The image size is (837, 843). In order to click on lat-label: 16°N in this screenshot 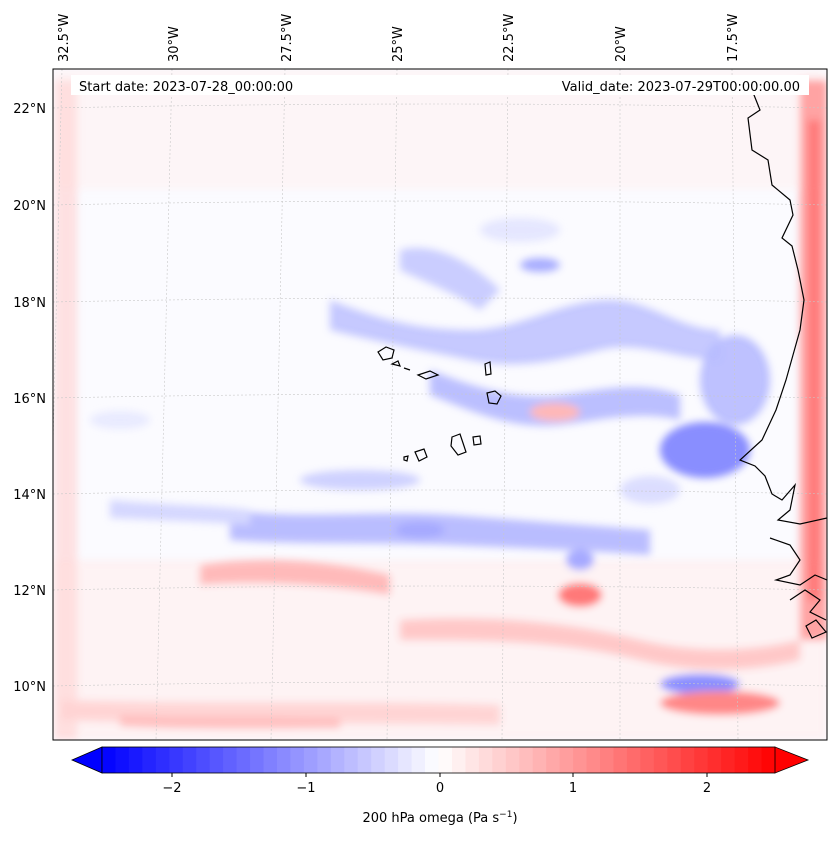, I will do `click(29, 399)`.